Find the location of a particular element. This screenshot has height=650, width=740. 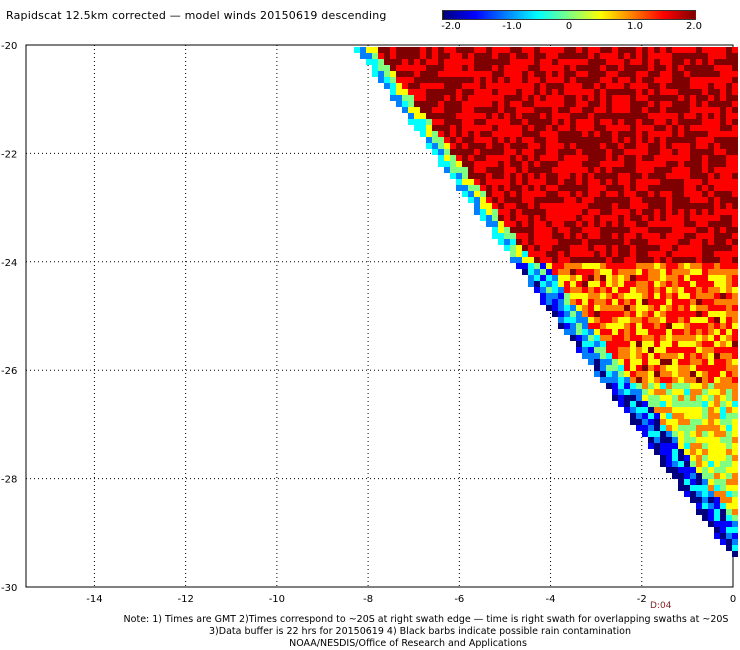

colorbar-label: -1.0 is located at coordinates (512, 26).